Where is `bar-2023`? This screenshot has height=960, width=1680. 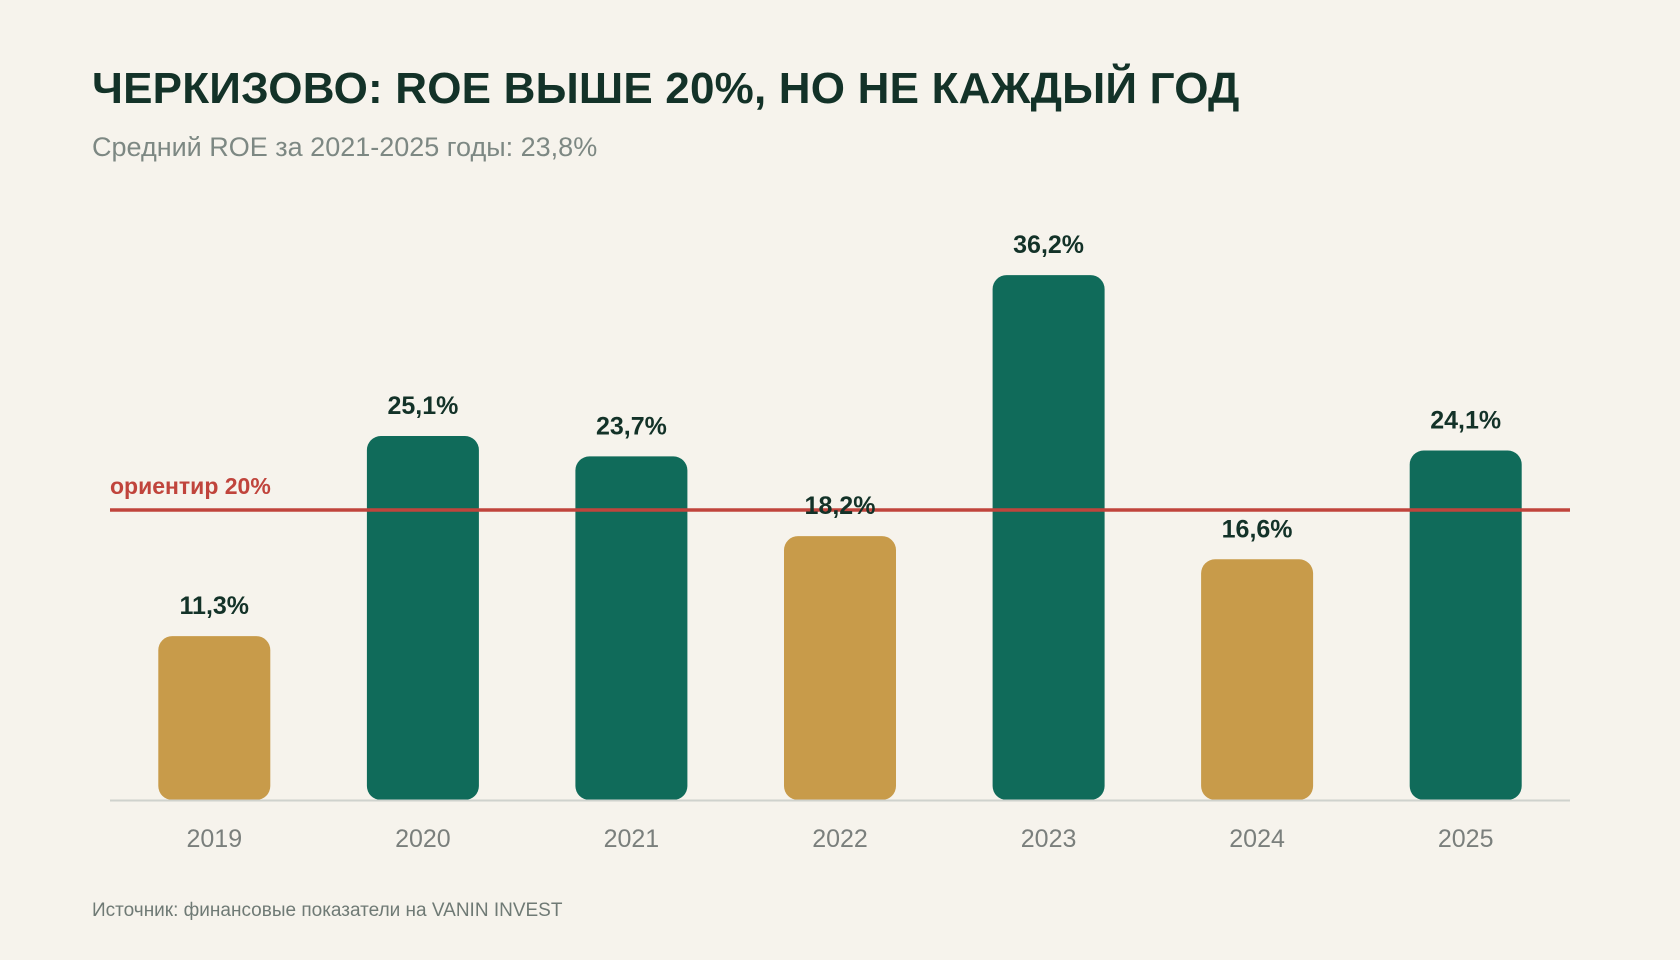 bar-2023 is located at coordinates (1048, 538).